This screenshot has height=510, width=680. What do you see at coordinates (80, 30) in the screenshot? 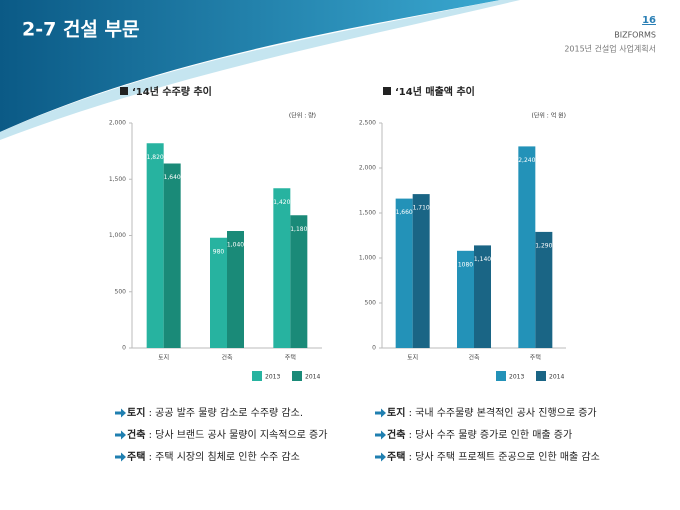
I see `page-title: 2-7 건설 부문` at bounding box center [80, 30].